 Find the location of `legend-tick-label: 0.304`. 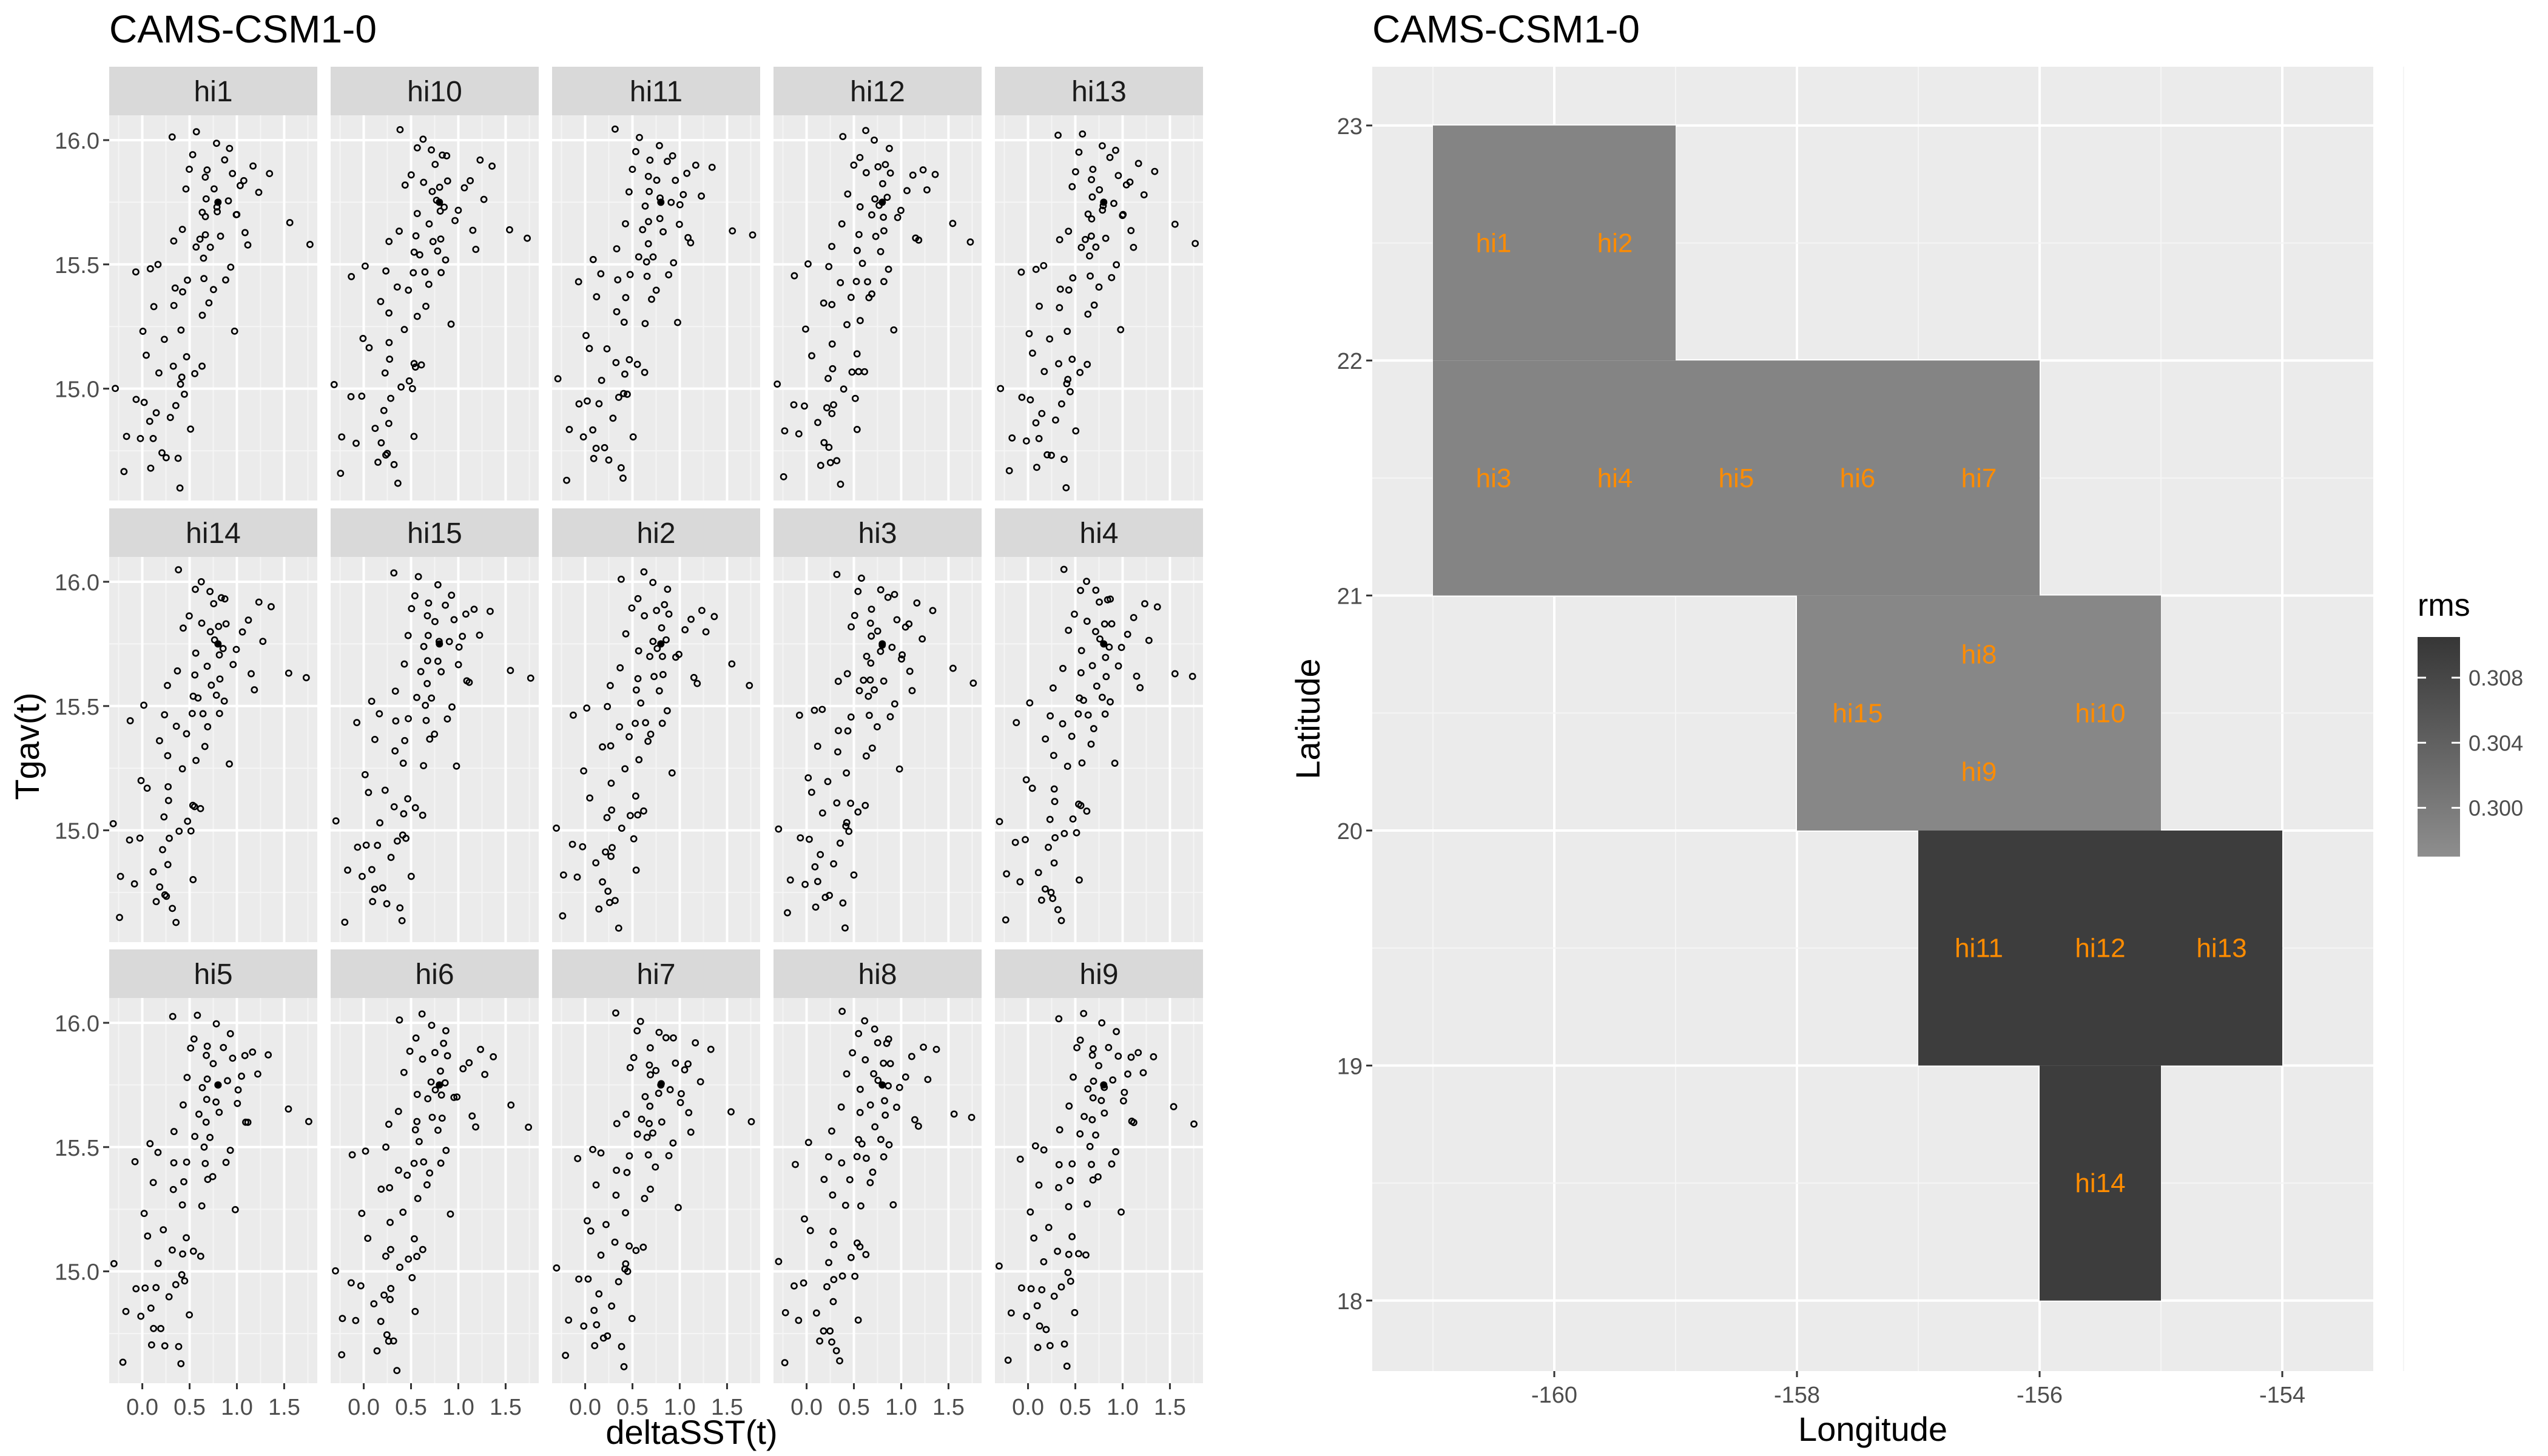

legend-tick-label: 0.304 is located at coordinates (2496, 742).